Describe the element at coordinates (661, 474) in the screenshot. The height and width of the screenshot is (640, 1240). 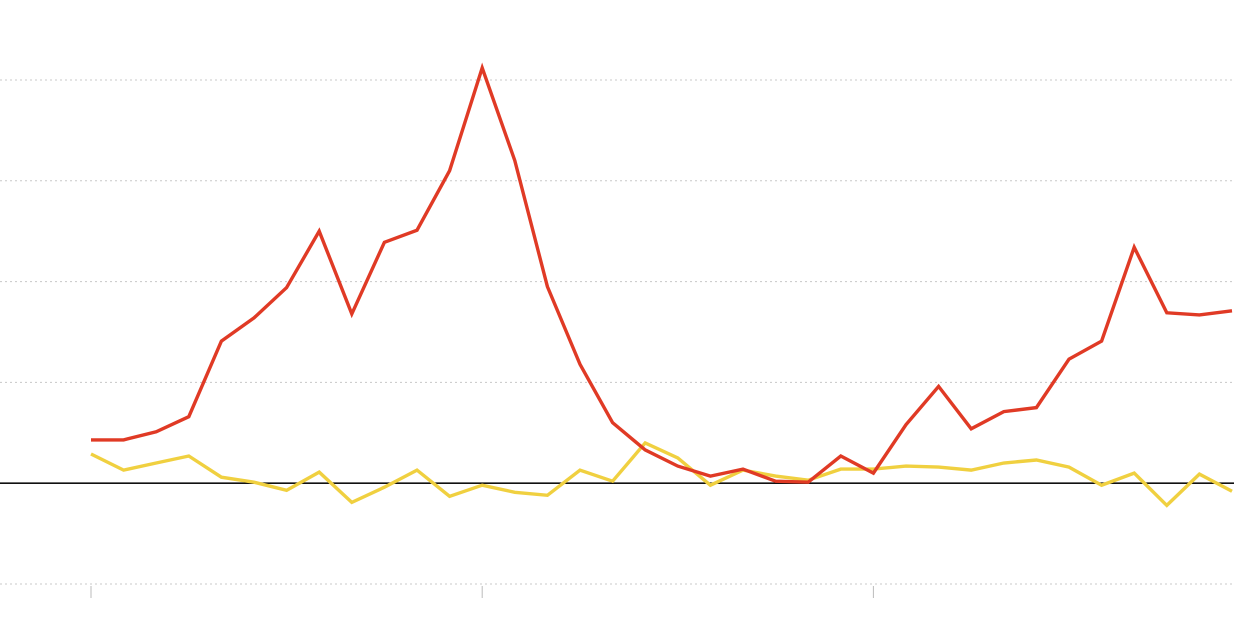
I see `series-line-yellow` at that location.